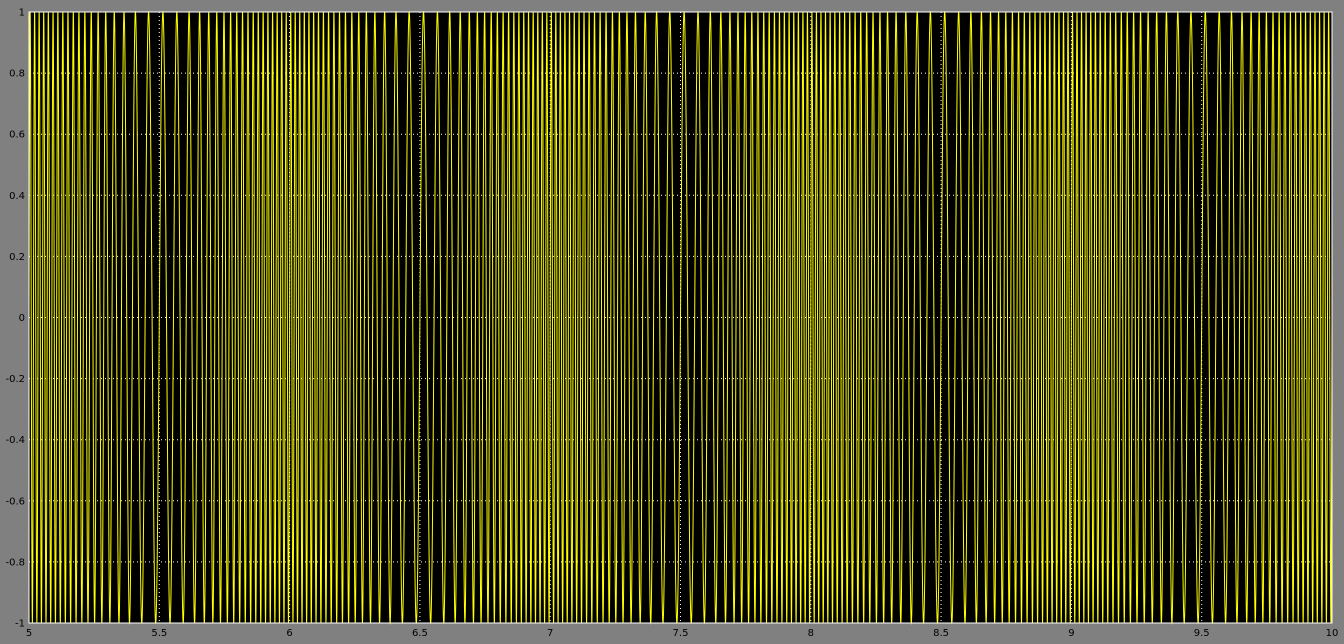 The width and height of the screenshot is (1344, 644). What do you see at coordinates (420, 633) in the screenshot?
I see `x-tick-label: 6.5` at bounding box center [420, 633].